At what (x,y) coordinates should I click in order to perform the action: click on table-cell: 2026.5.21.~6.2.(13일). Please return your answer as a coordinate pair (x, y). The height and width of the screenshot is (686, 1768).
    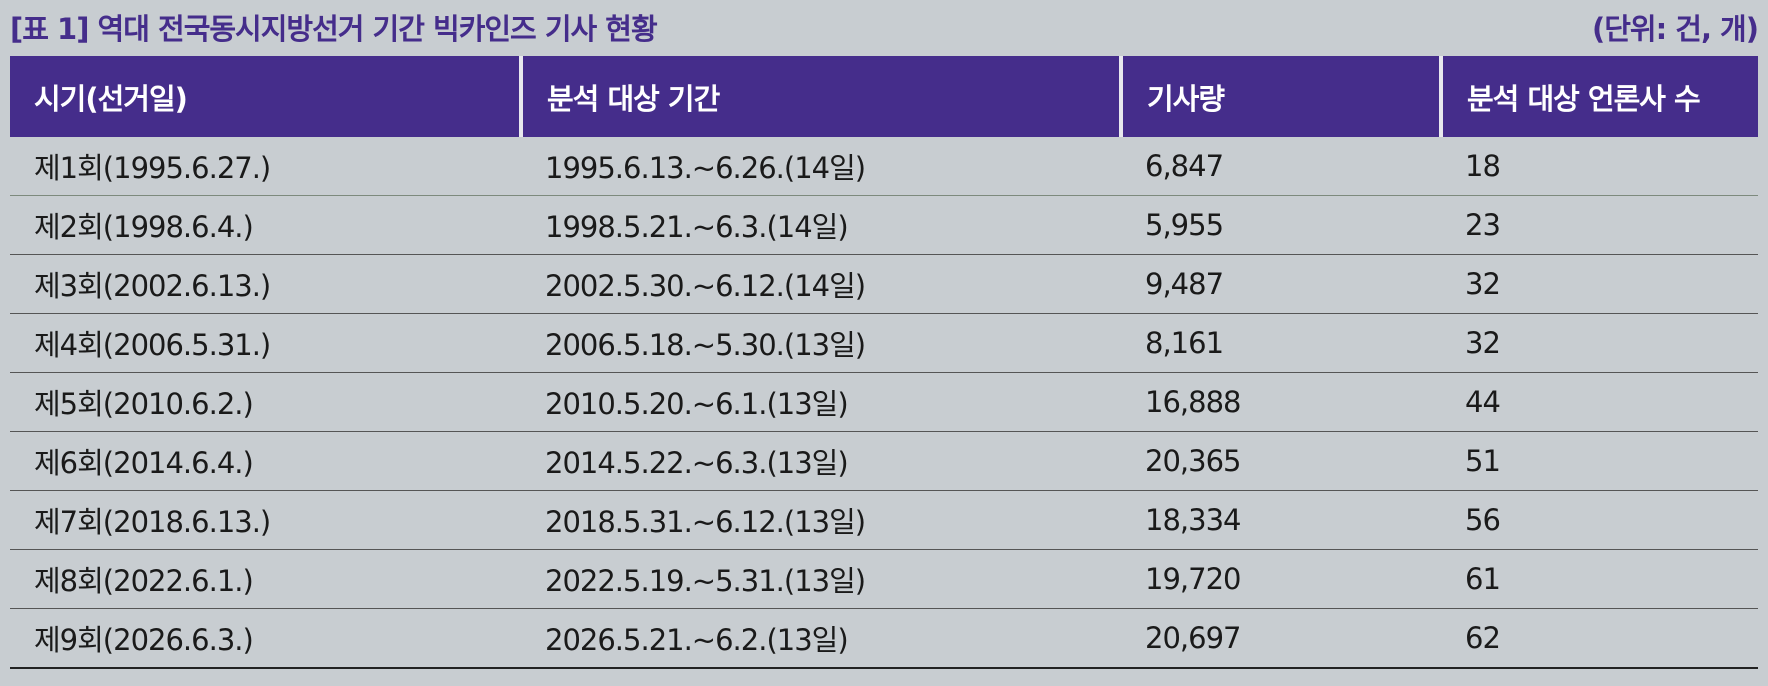
    Looking at the image, I should click on (821, 638).